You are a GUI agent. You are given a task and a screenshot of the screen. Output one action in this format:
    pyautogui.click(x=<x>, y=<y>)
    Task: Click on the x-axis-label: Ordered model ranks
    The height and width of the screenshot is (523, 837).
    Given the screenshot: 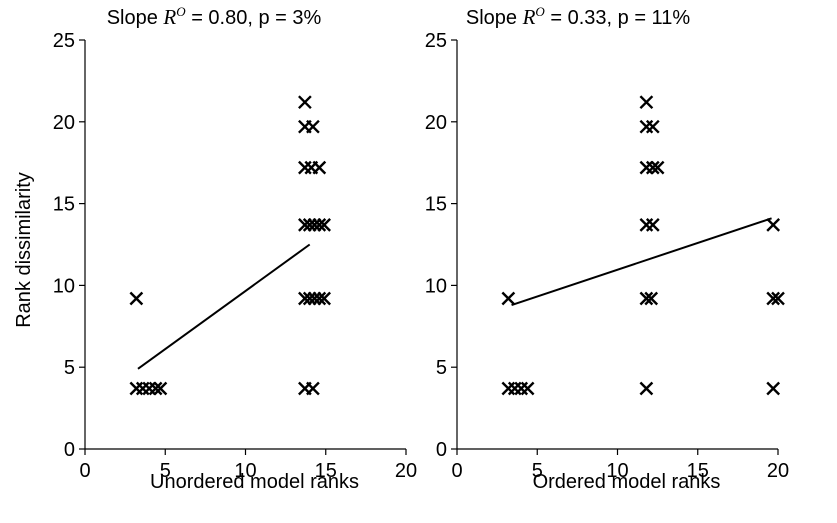 What is the action you would take?
    pyautogui.click(x=627, y=482)
    